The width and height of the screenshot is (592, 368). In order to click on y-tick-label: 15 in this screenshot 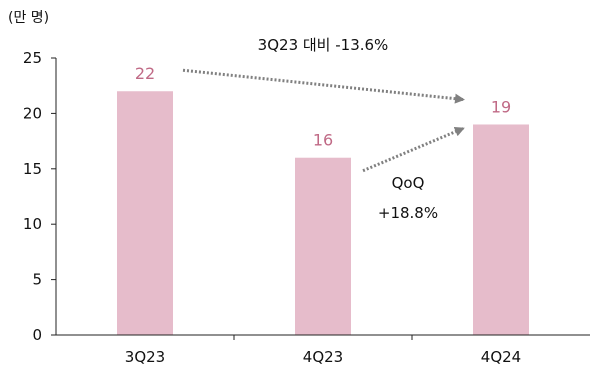, I will do `click(32, 169)`.